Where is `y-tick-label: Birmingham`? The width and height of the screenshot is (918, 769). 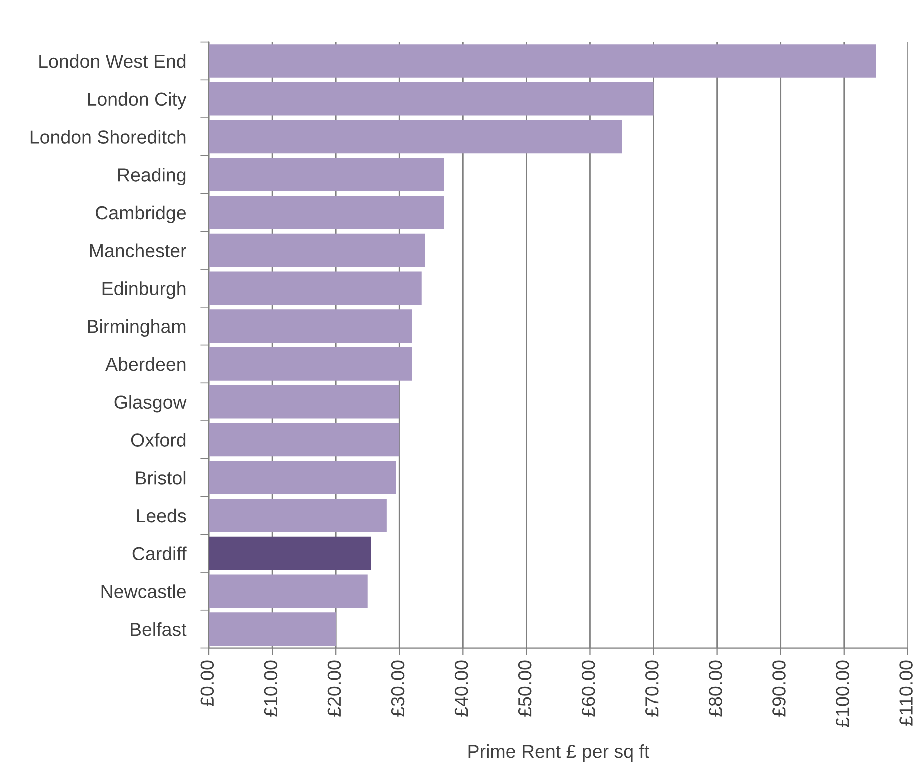
y-tick-label: Birmingham is located at coordinates (137, 329).